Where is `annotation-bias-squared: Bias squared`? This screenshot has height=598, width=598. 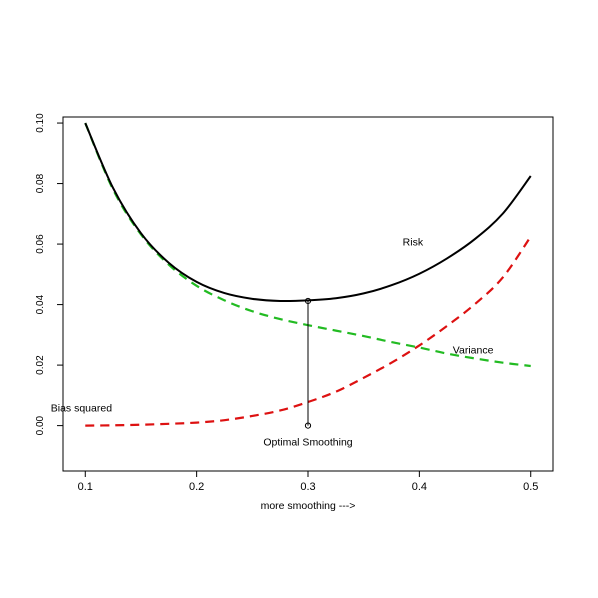
annotation-bias-squared: Bias squared is located at coordinates (81, 408).